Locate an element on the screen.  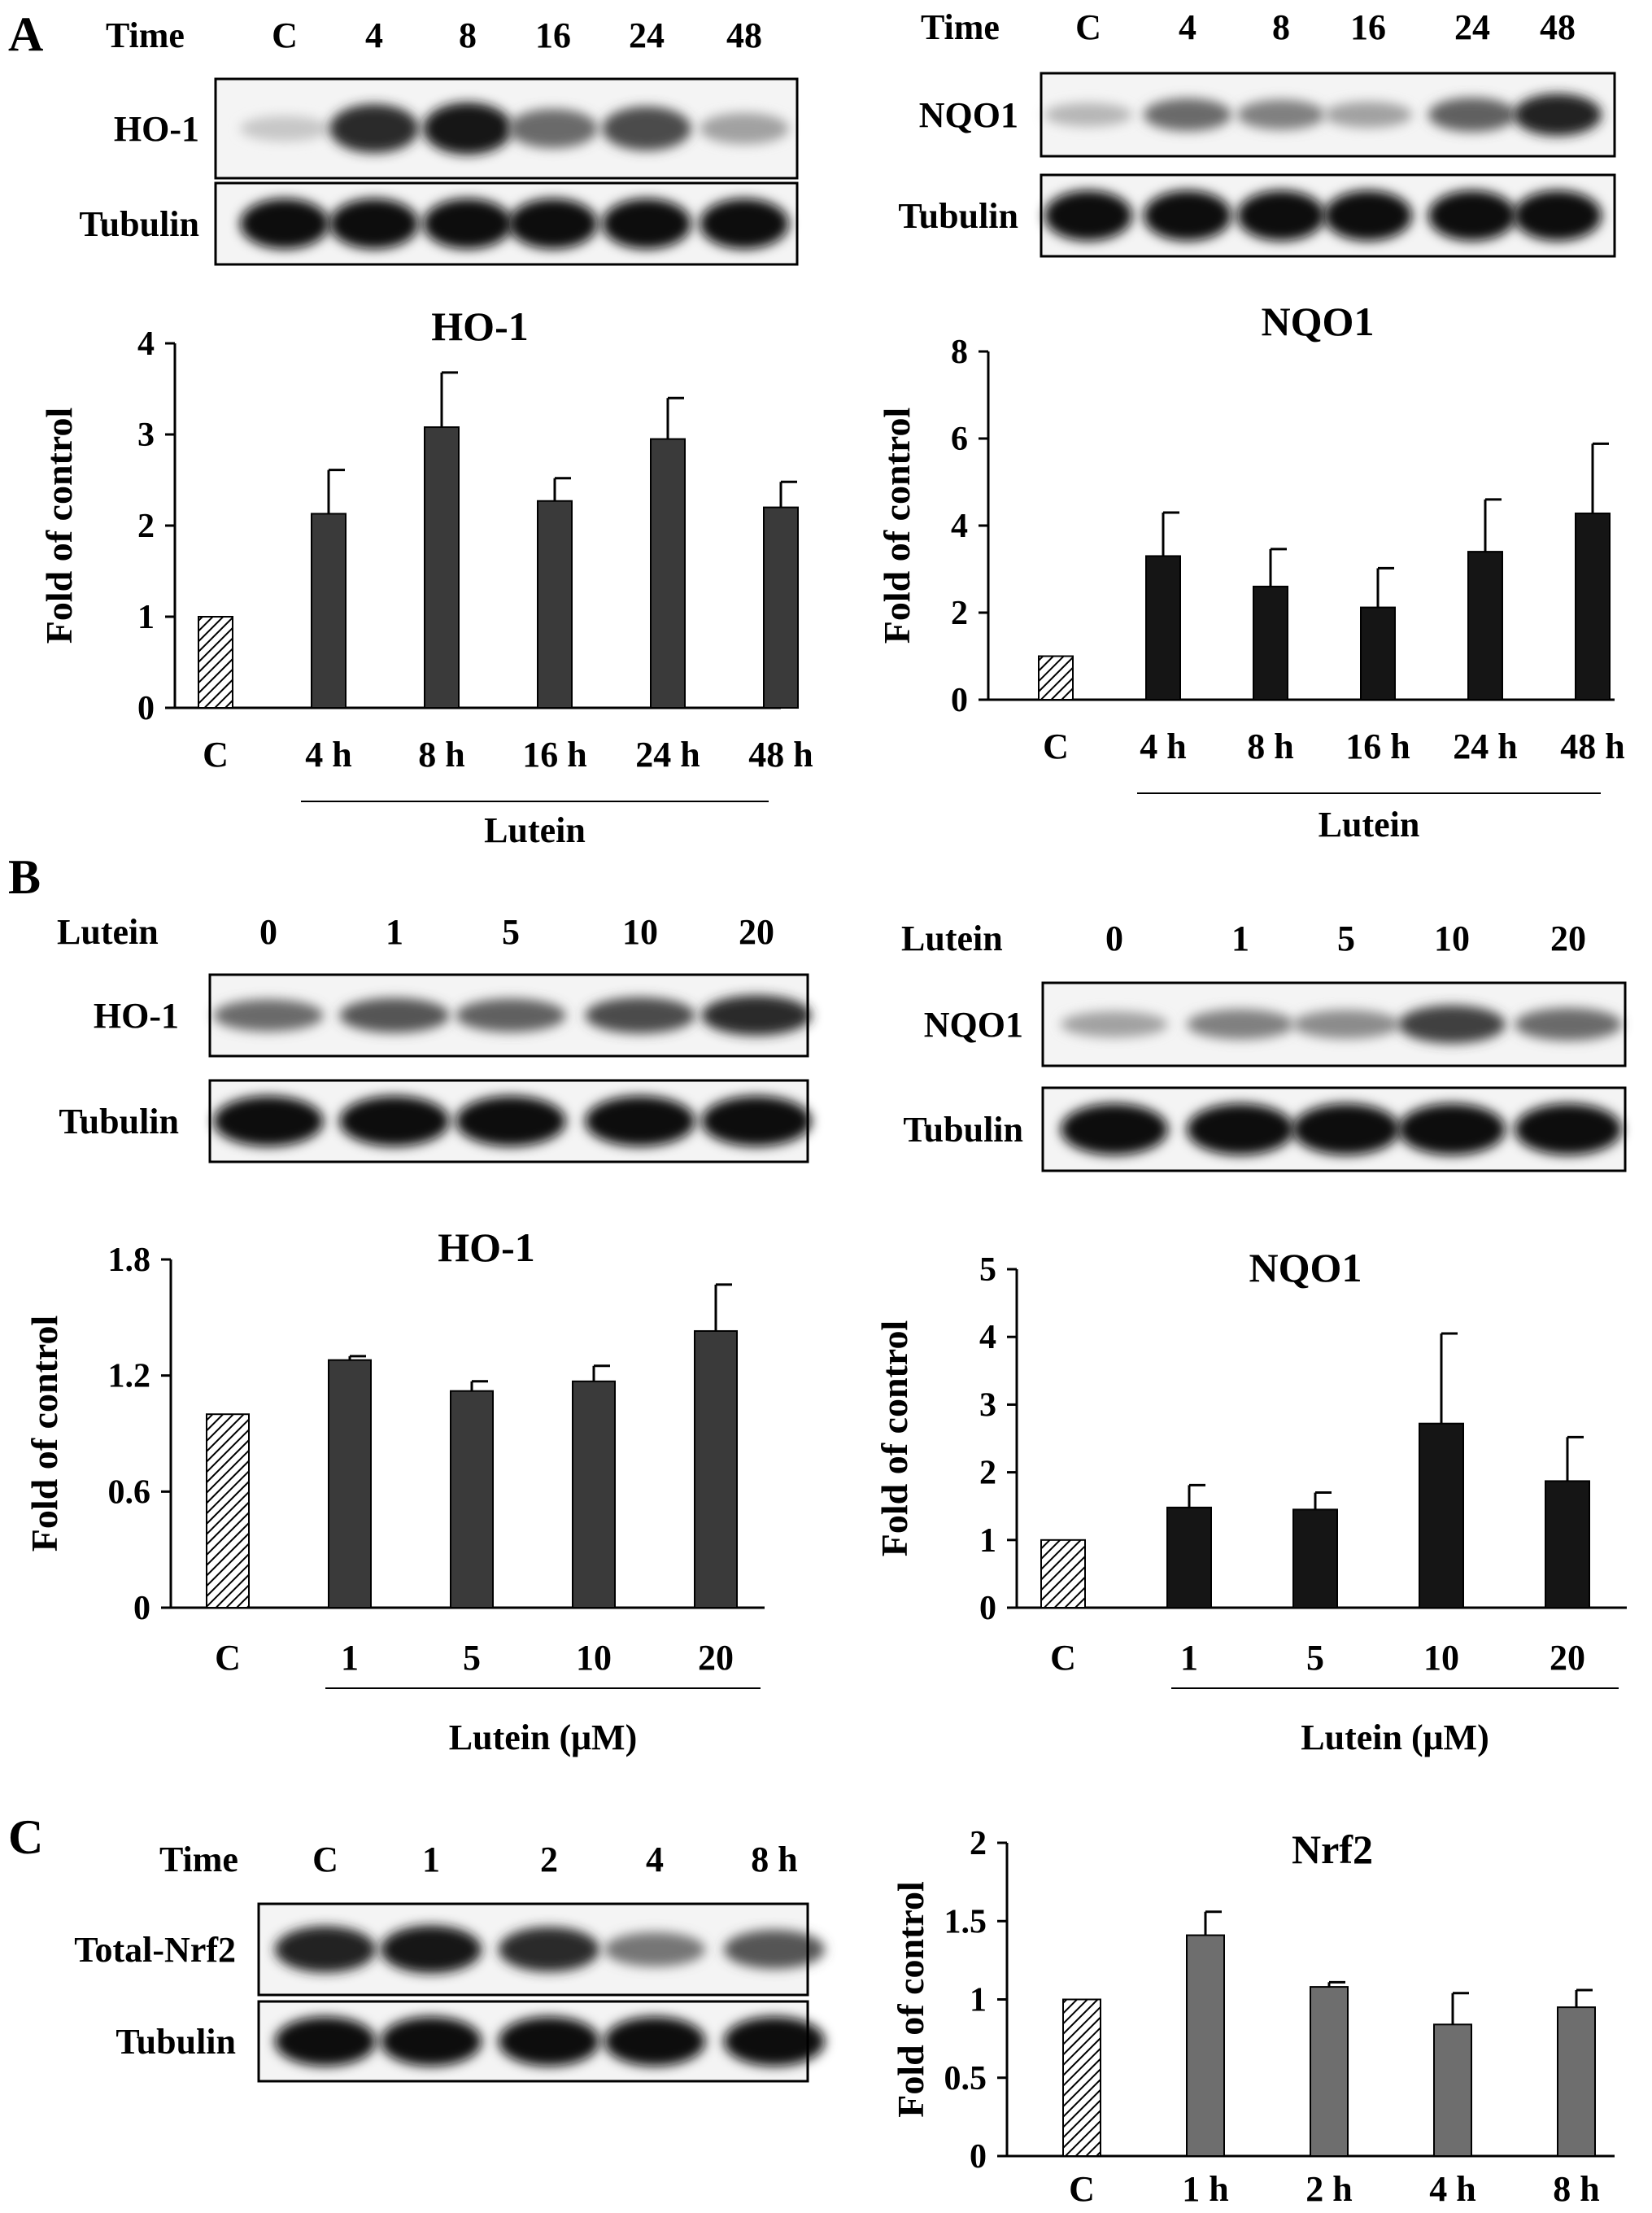
blot-c: Time C 1 2 4 8 h Total-Nrf2 Tubulin is located at coordinates (450, 1961).